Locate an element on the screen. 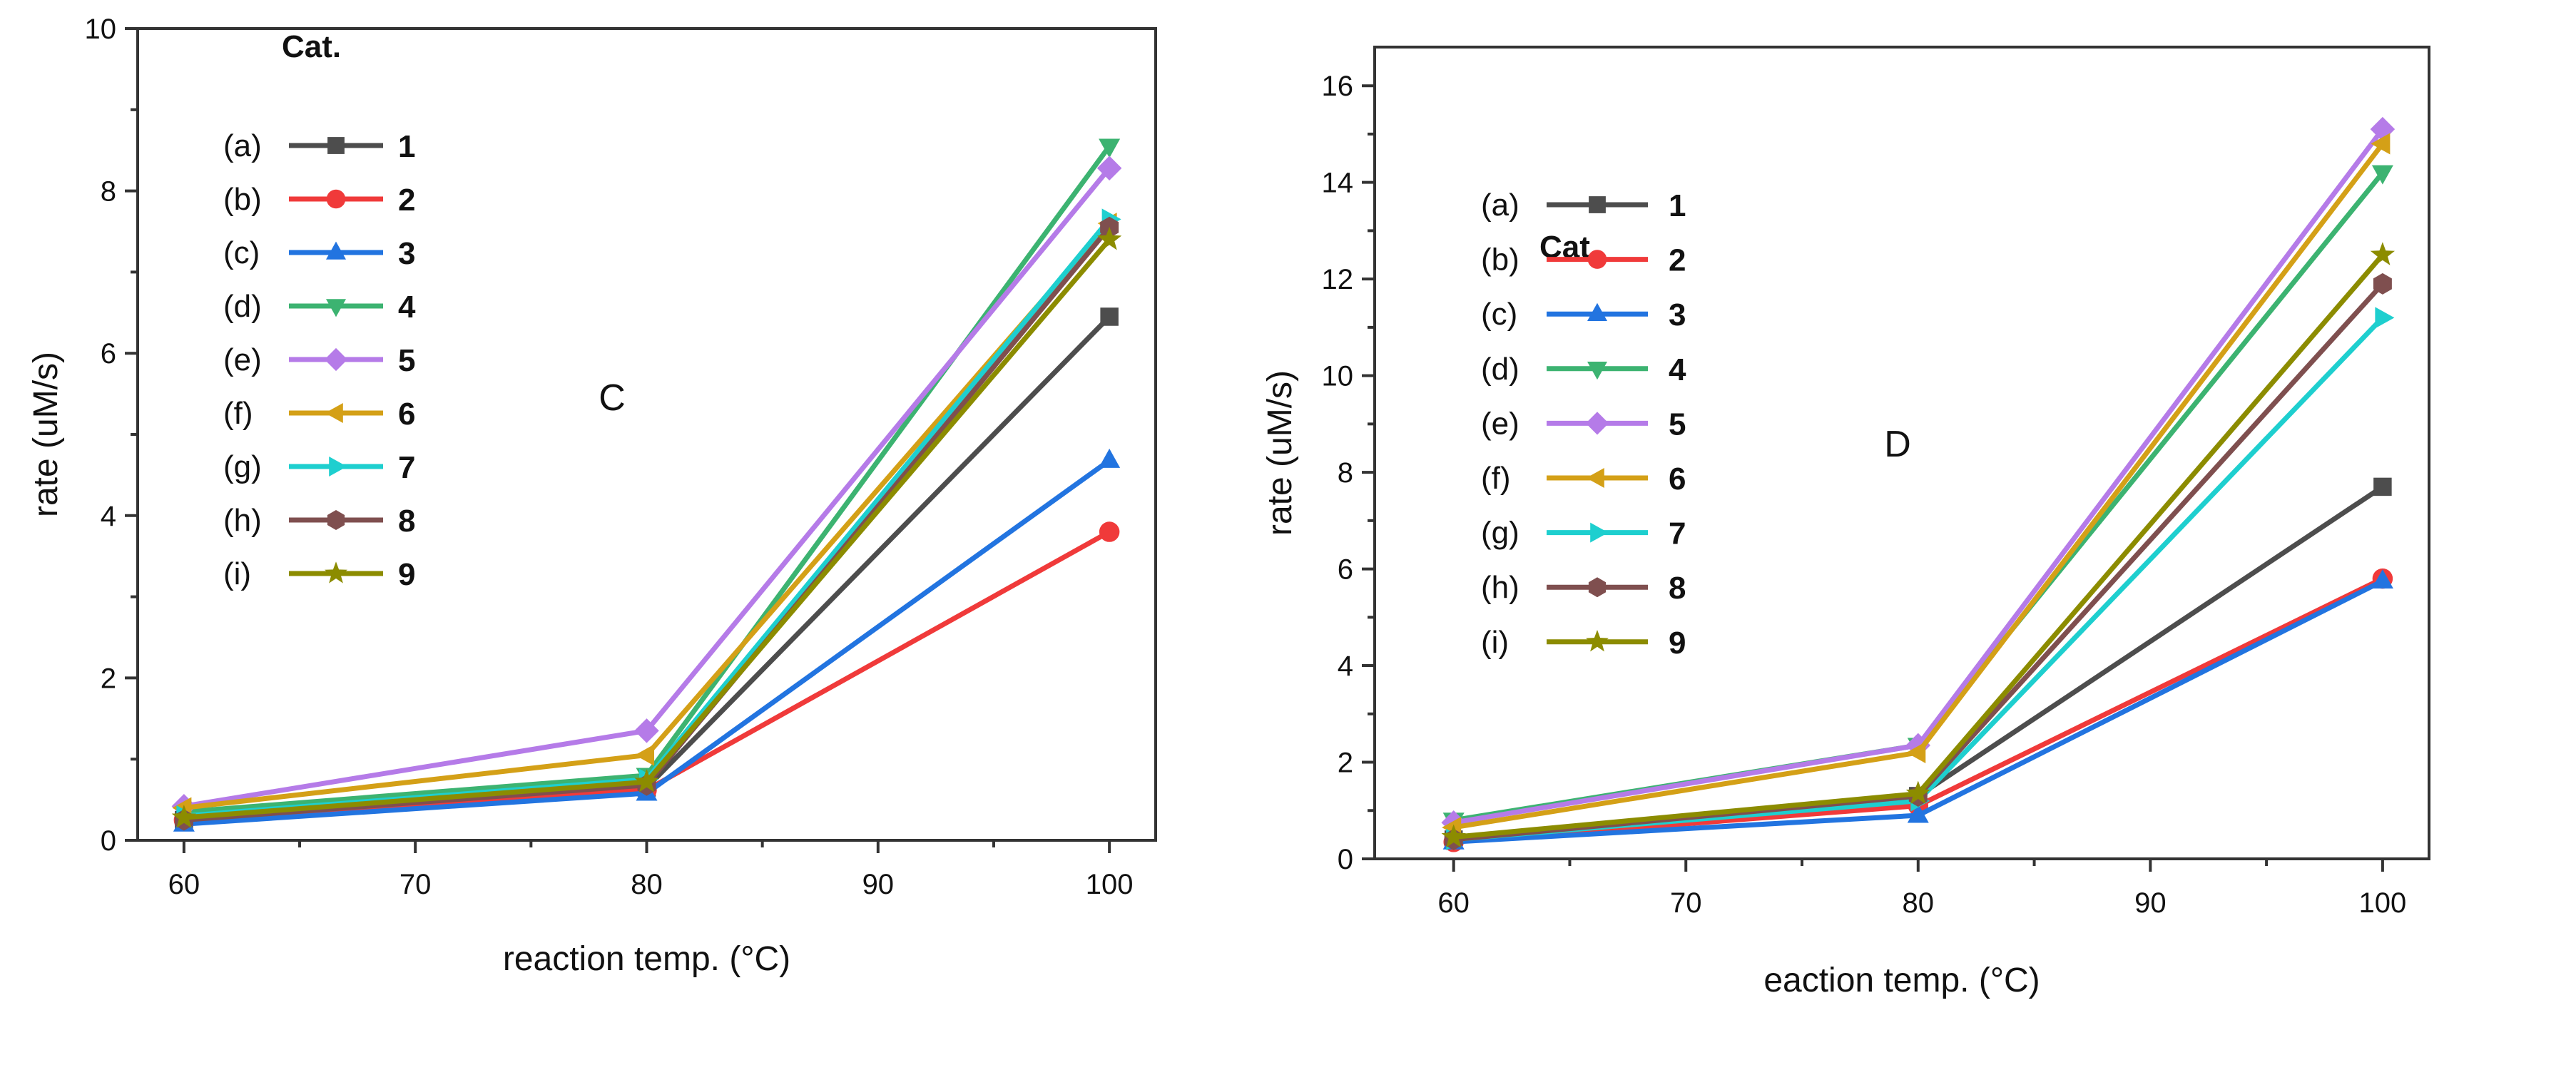 The height and width of the screenshot is (1070, 2576). y-axis-label: rate (uM/s) is located at coordinates (1280, 453).